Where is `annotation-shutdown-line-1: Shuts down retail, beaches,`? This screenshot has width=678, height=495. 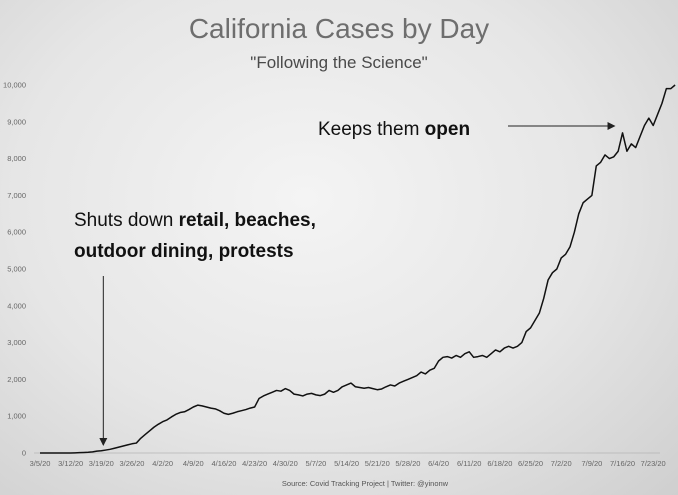 annotation-shutdown-line-1: Shuts down retail, beaches, is located at coordinates (195, 220).